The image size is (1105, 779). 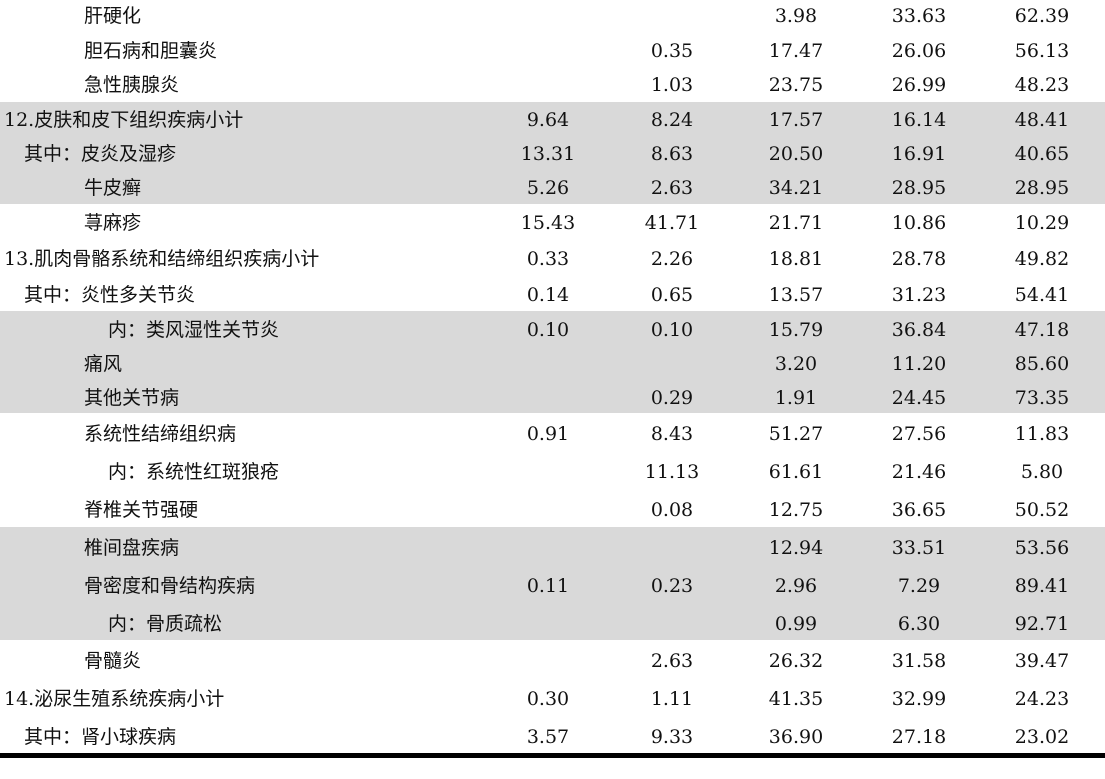 I want to click on table-cell: 18.81, so click(x=796, y=259).